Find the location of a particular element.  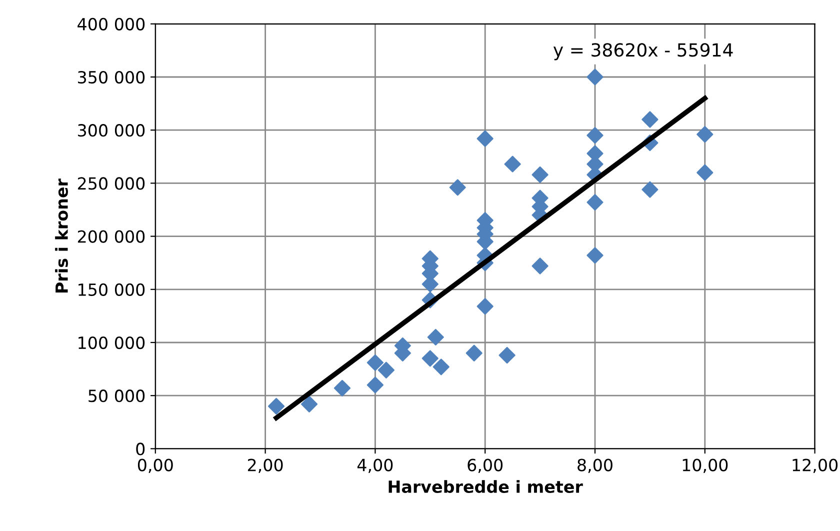

y-tick-label: 200 000 is located at coordinates (111, 236).